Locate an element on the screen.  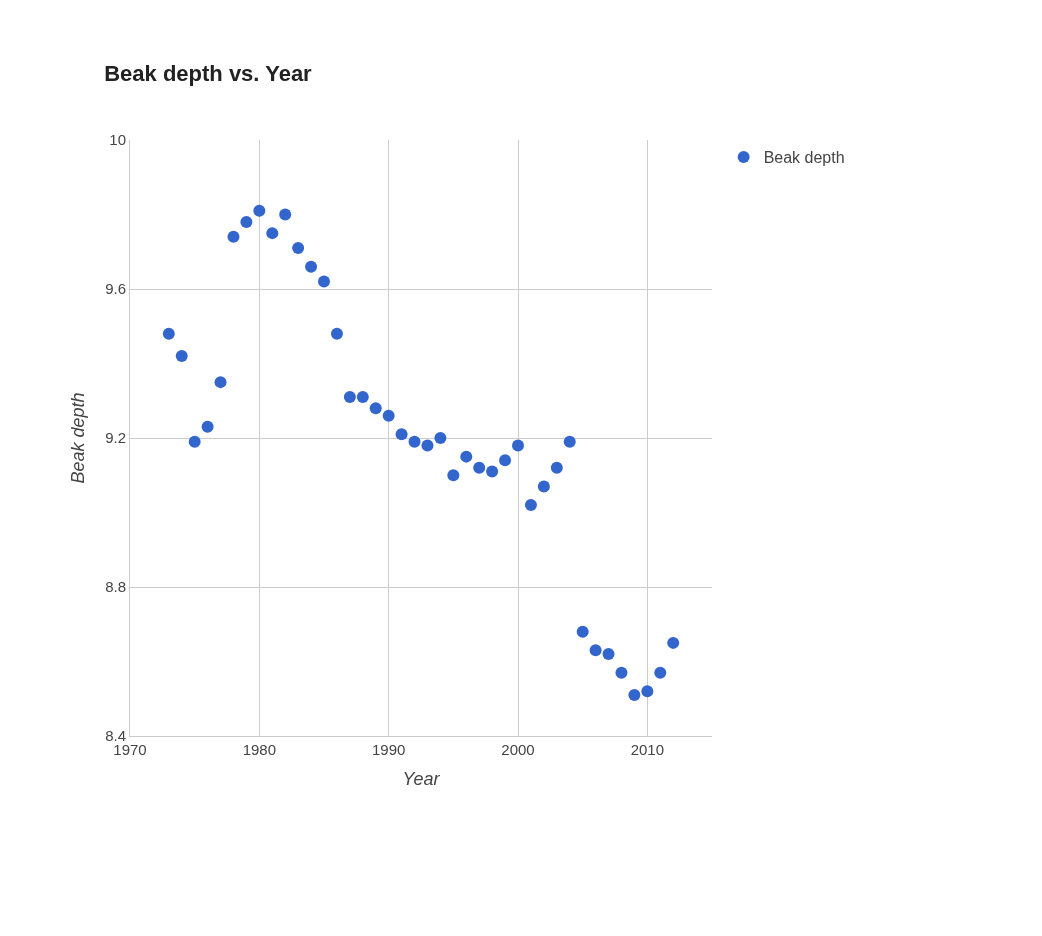
x-tick-label: 1980 is located at coordinates (259, 749).